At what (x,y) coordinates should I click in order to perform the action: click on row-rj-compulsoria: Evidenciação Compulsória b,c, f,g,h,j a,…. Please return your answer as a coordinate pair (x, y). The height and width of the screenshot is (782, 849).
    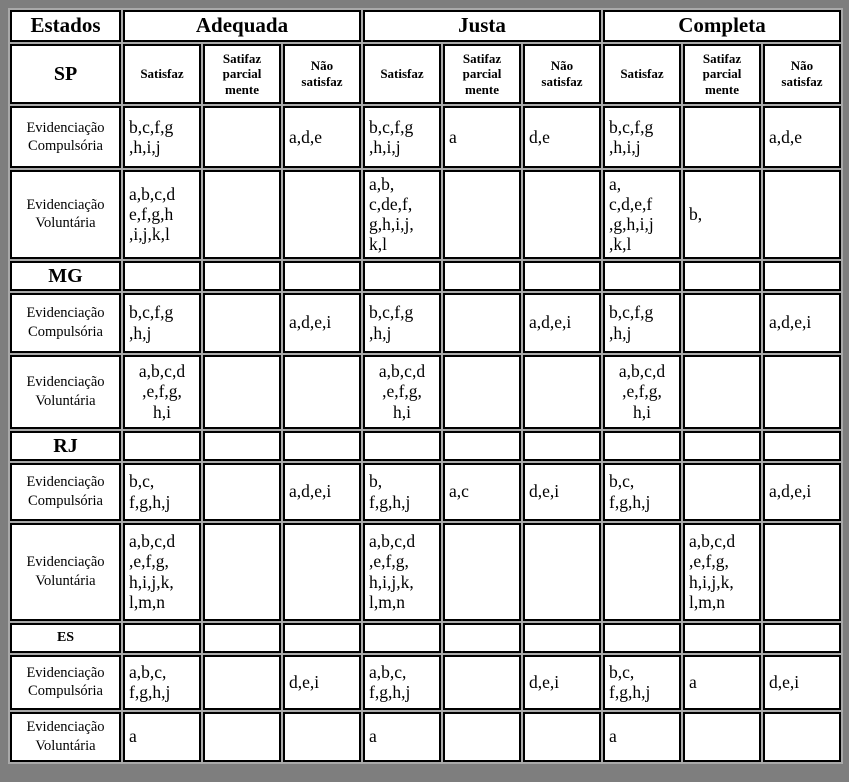
    Looking at the image, I should click on (425, 491).